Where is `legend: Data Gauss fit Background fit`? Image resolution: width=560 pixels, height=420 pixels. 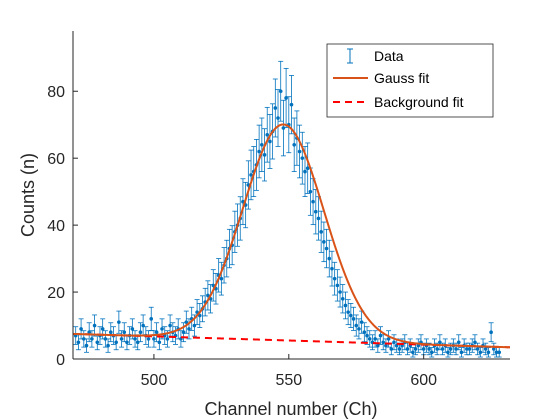 legend: Data Gauss fit Background fit is located at coordinates (410, 80).